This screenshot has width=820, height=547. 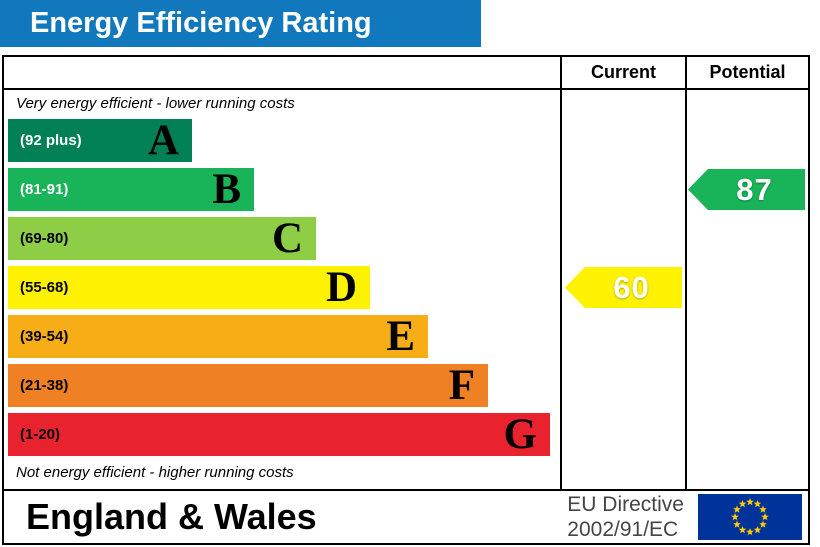 I want to click on current-column-label: Current, so click(x=623, y=72).